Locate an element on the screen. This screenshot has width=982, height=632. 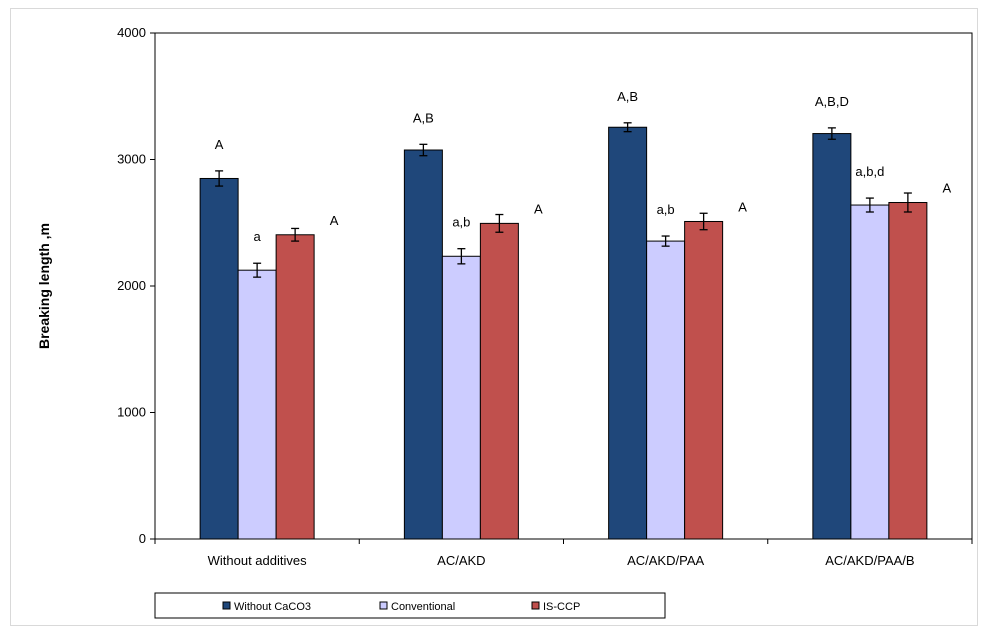
x-tick-label: AC/AKD/PAA is located at coordinates (665, 560).